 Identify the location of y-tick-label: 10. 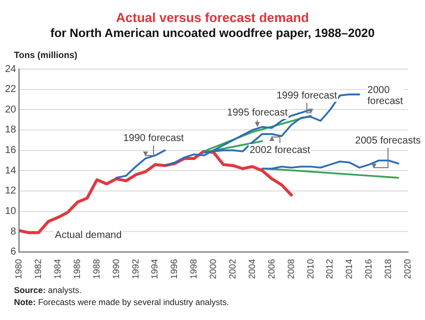
(11, 212).